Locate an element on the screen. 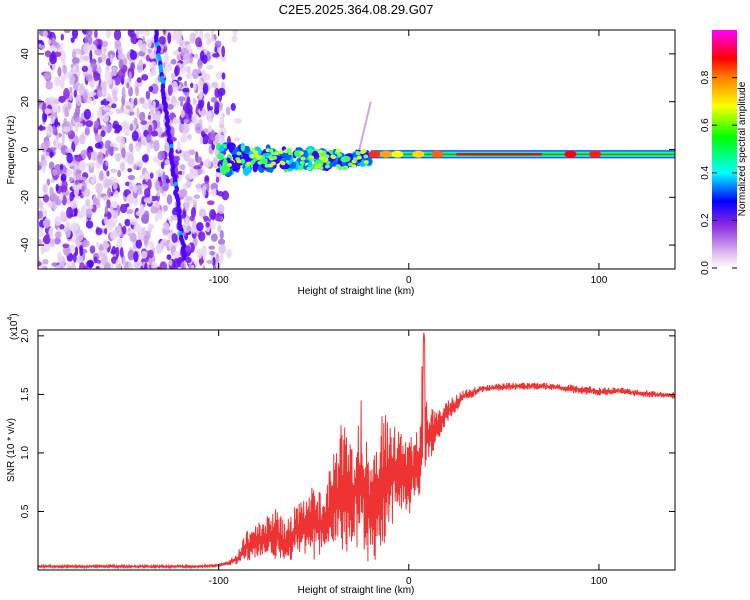 Image resolution: width=750 pixels, height=600 pixels. y-tick-label: 2.0 is located at coordinates (25, 335).